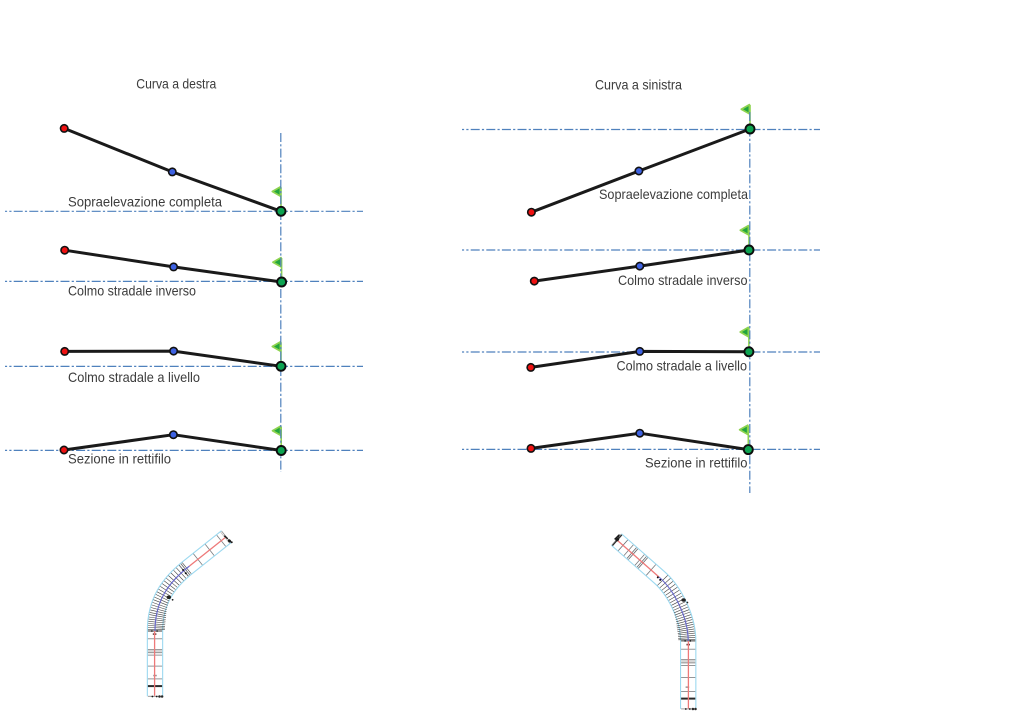  What do you see at coordinates (176, 84) in the screenshot?
I see `svg-text: Curva a destra` at bounding box center [176, 84].